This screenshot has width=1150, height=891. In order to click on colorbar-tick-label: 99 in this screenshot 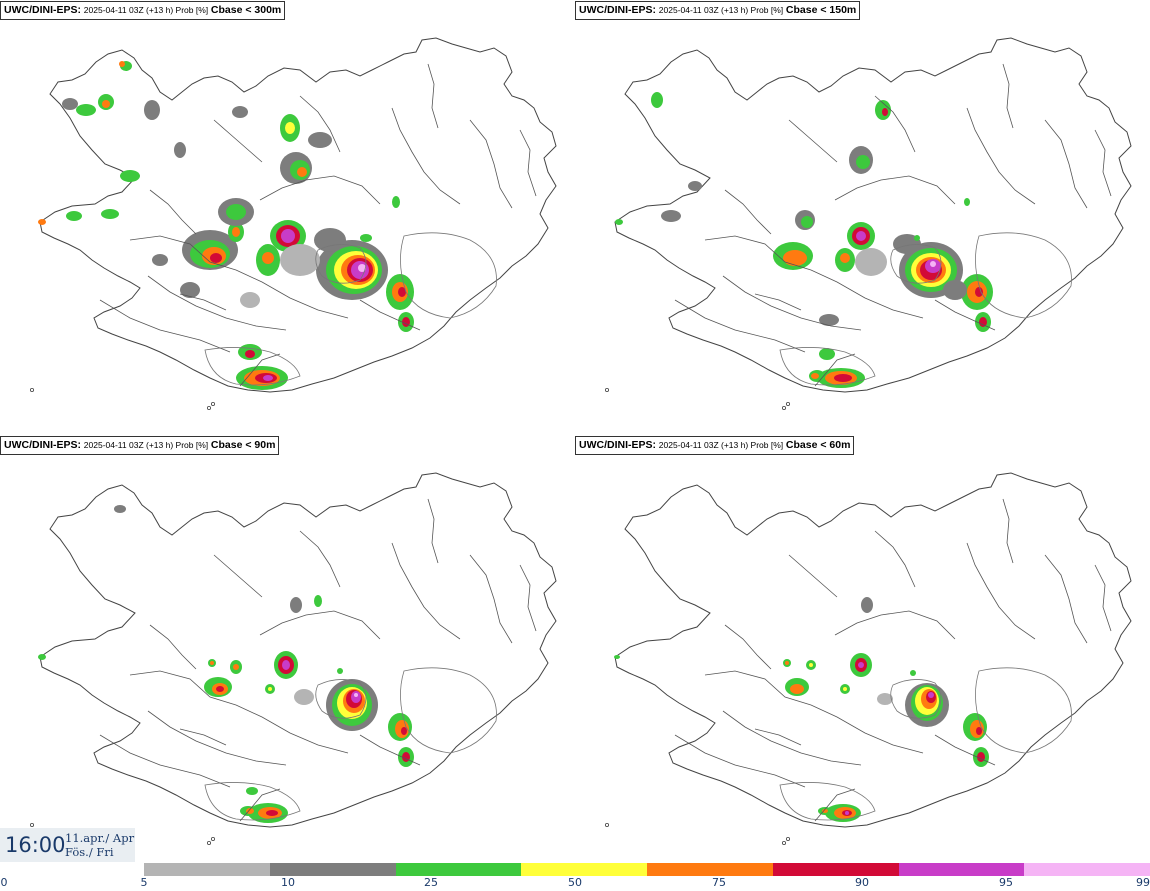, I will do `click(1143, 882)`.